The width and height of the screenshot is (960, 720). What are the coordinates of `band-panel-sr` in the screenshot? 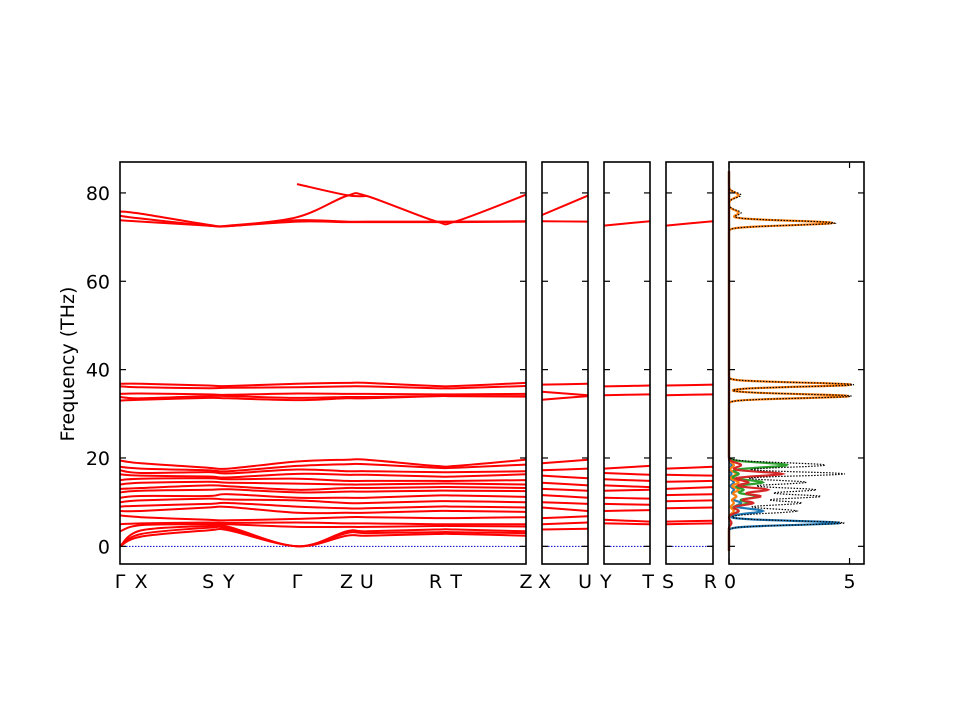 It's located at (689, 383).